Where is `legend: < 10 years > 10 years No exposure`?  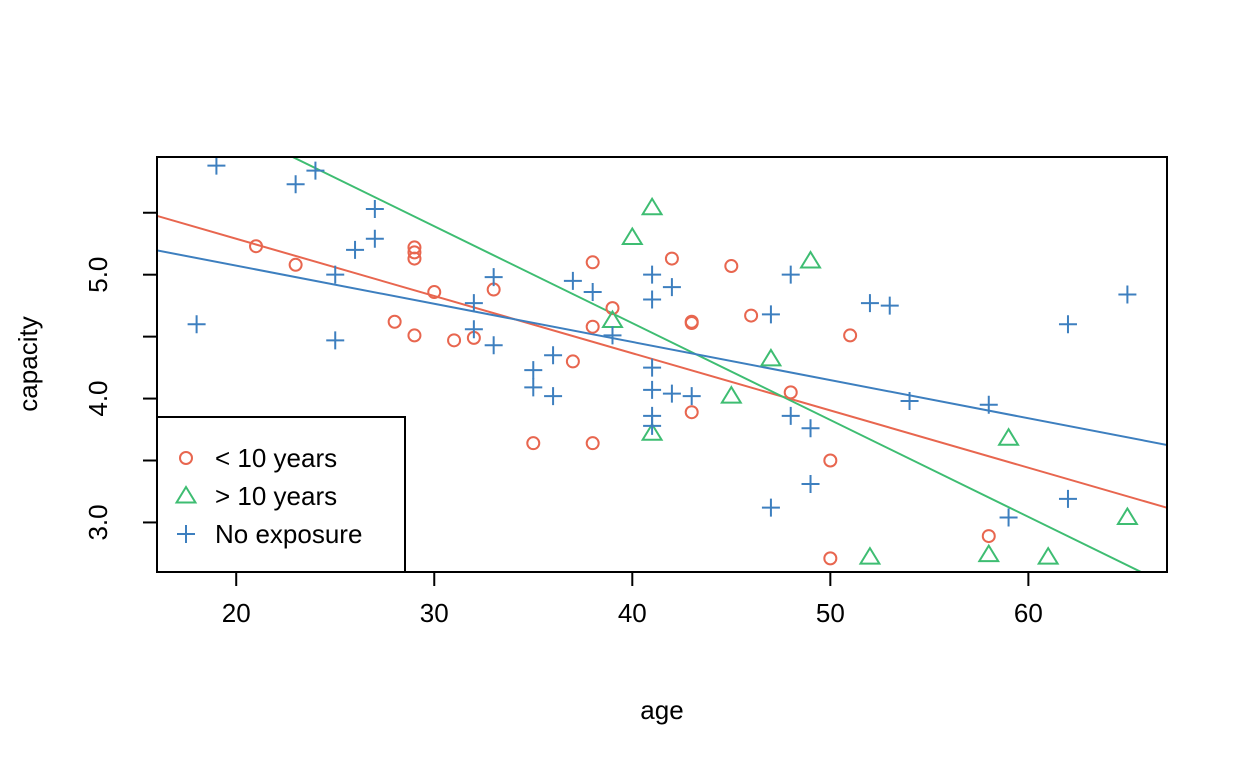 legend: < 10 years > 10 years No exposure is located at coordinates (281, 494).